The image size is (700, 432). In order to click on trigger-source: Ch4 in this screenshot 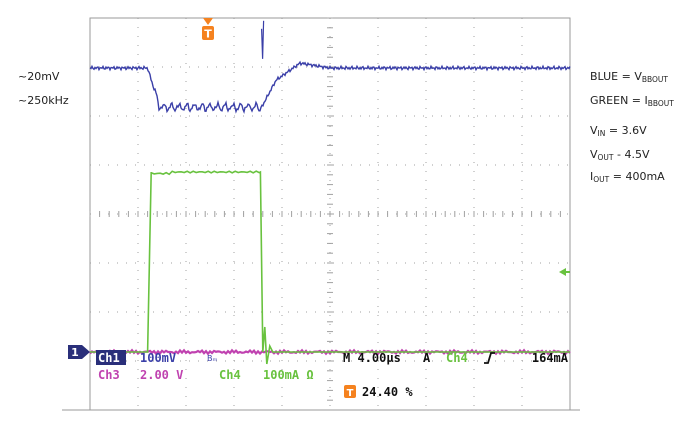, I will do `click(457, 358)`.